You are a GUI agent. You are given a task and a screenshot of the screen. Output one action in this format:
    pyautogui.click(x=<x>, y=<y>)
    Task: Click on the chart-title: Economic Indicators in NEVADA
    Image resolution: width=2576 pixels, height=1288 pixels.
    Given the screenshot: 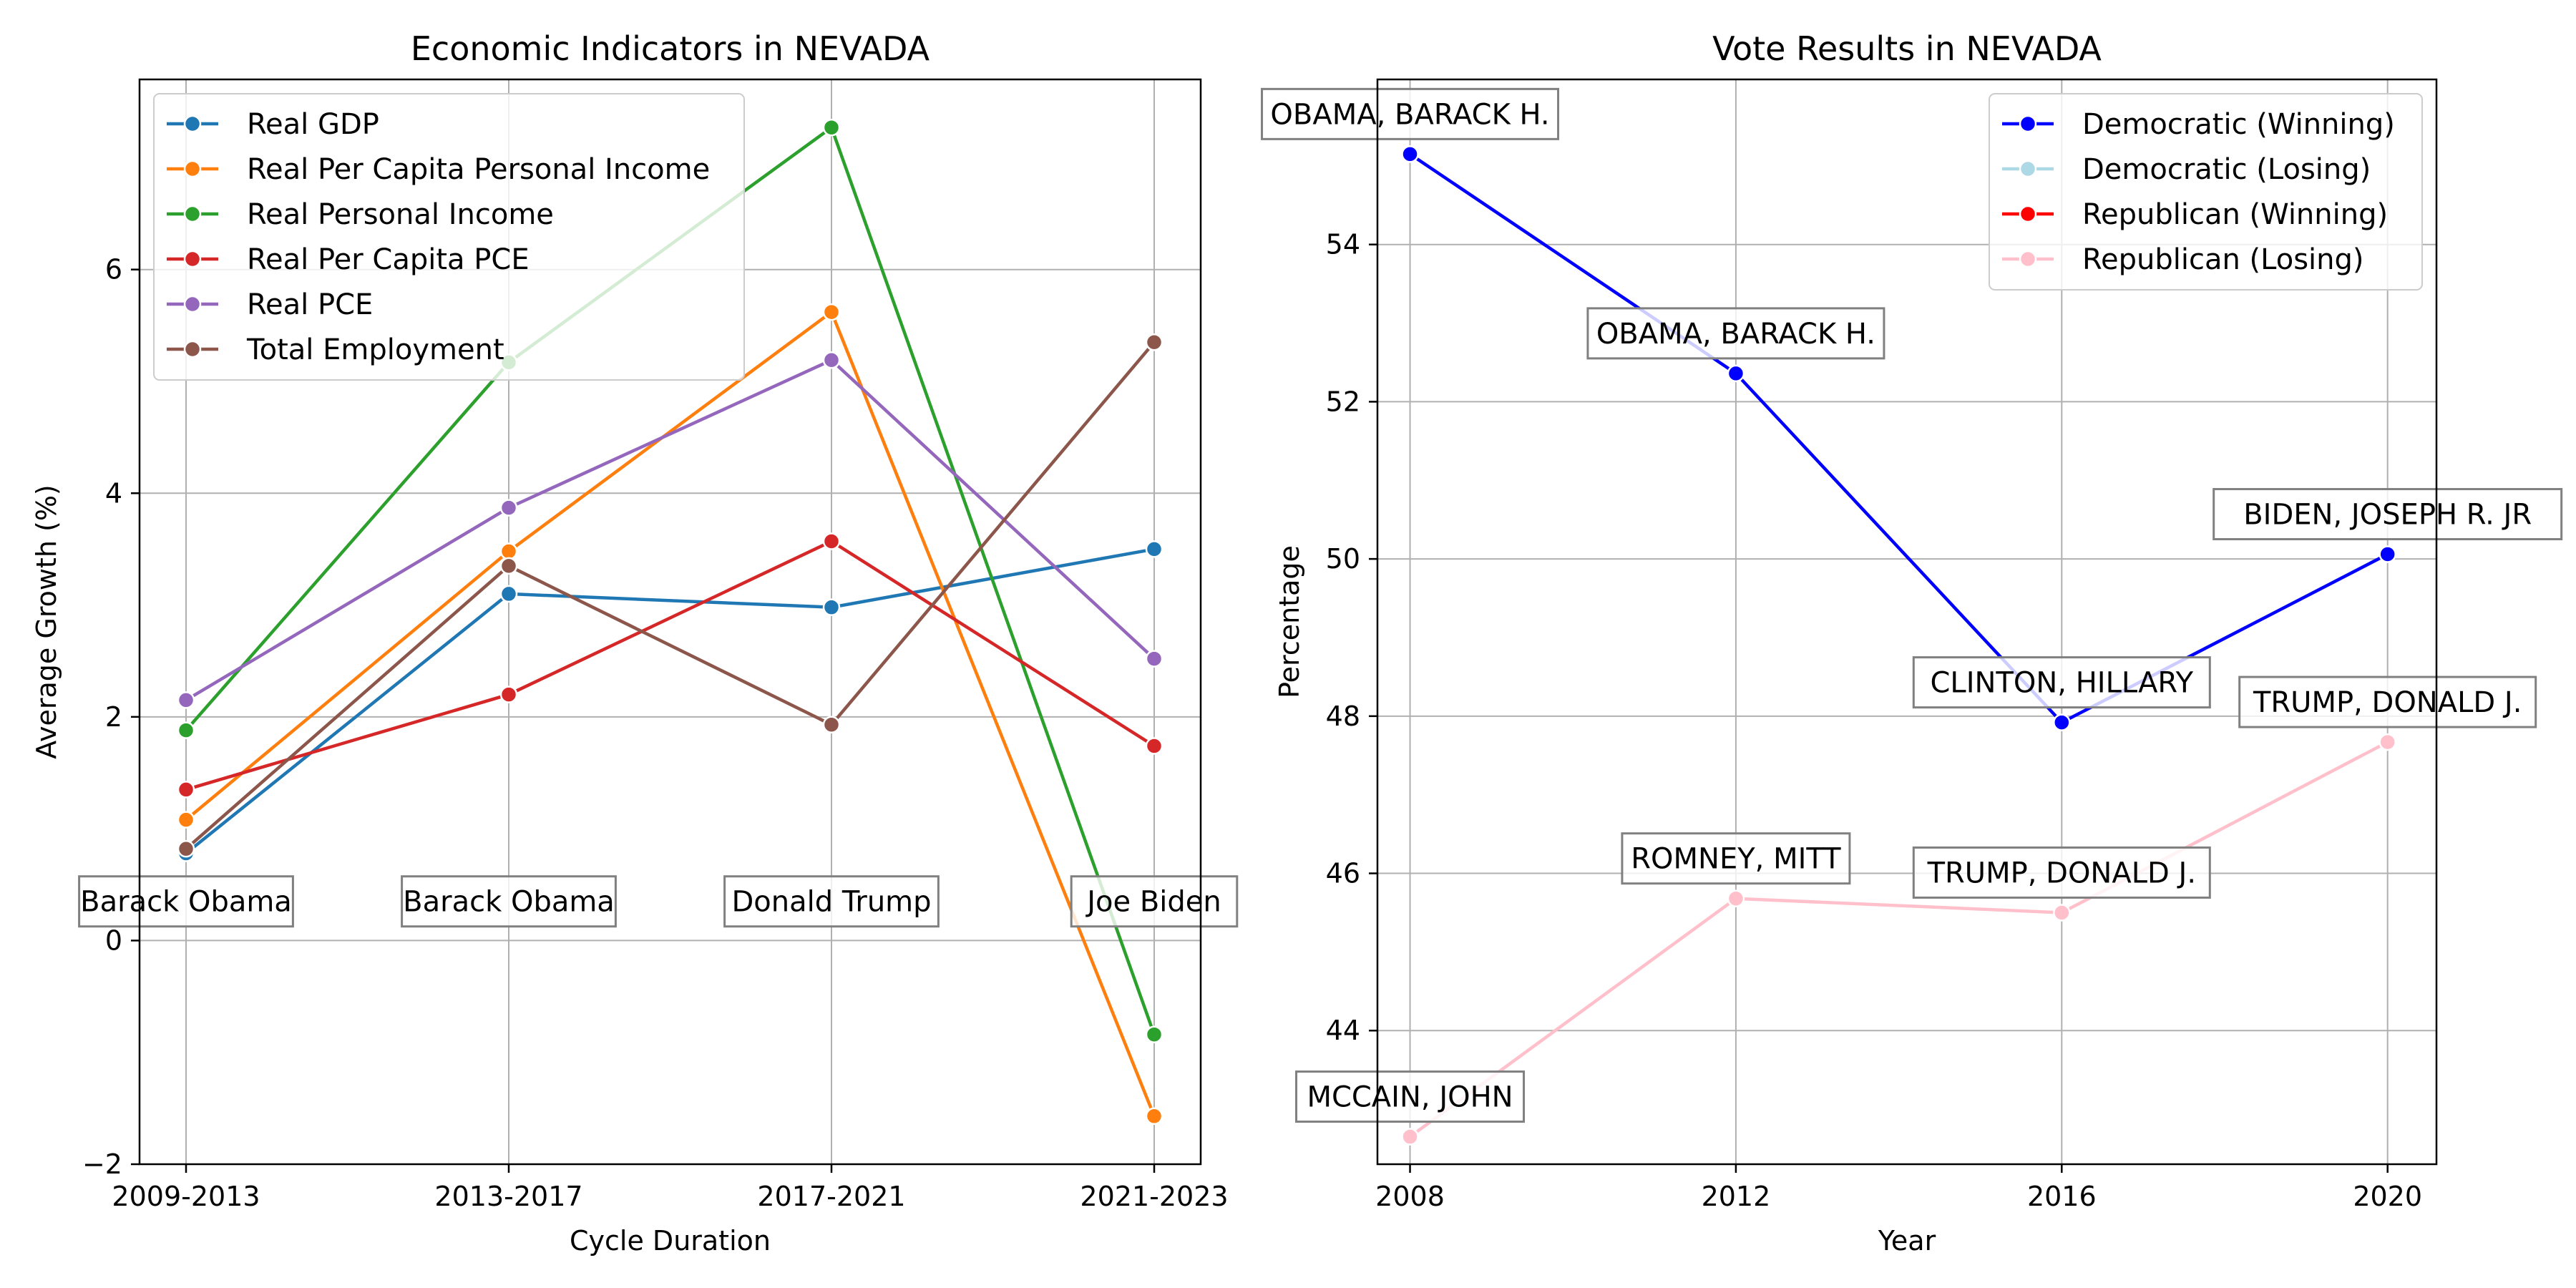 What is the action you would take?
    pyautogui.click(x=670, y=48)
    